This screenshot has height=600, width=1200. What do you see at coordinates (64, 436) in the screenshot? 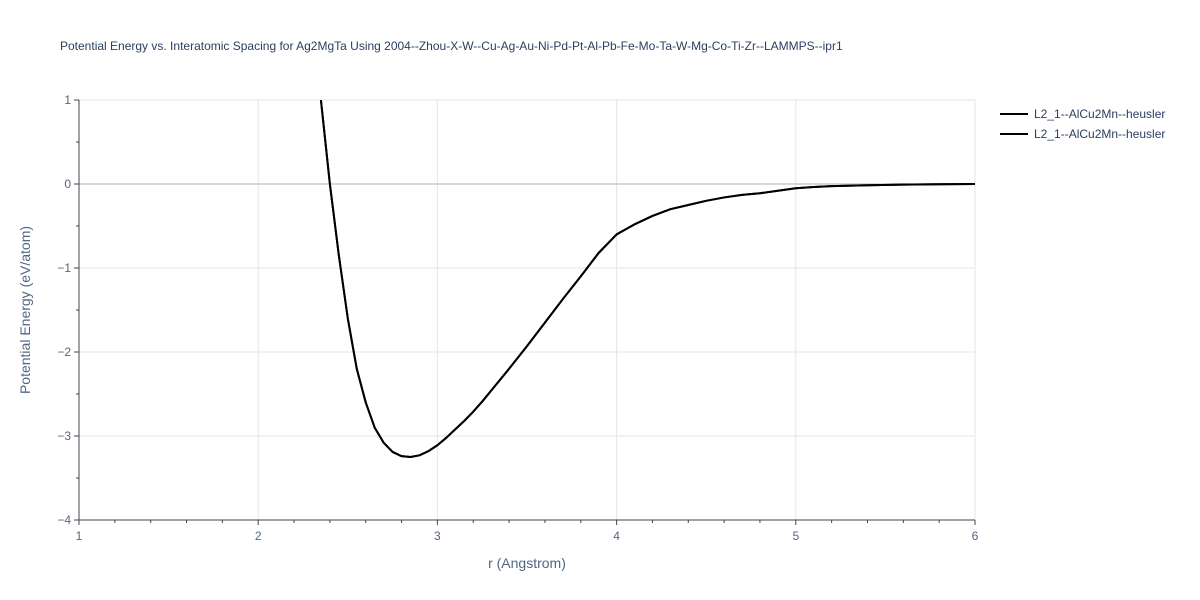
I see `y-tick-label: −3` at bounding box center [64, 436].